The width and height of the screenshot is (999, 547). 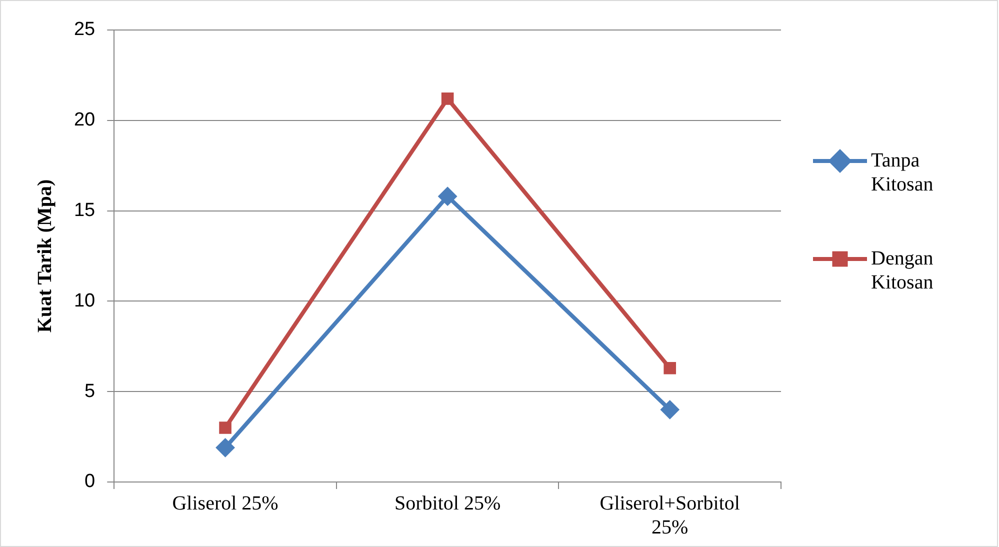 What do you see at coordinates (85, 211) in the screenshot?
I see `y-tick-label: 15` at bounding box center [85, 211].